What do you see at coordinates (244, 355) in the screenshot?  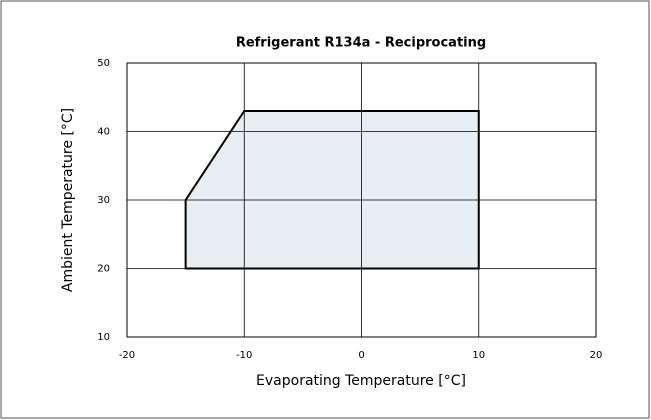 I see `x-tick-label: -10` at bounding box center [244, 355].